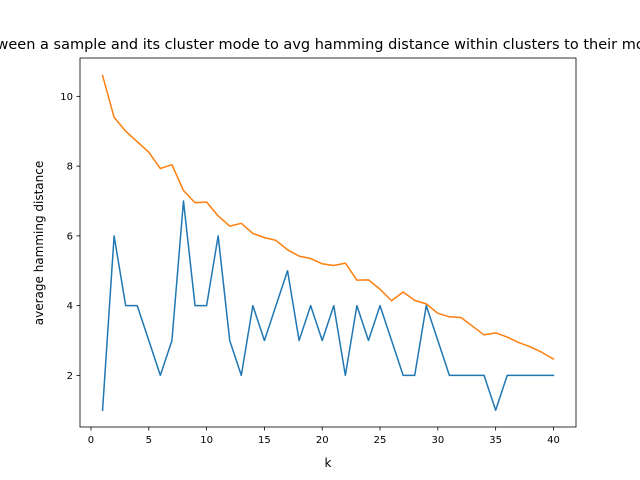 The width and height of the screenshot is (640, 480). Describe the element at coordinates (437, 440) in the screenshot. I see `x-tick-label: 30` at that location.